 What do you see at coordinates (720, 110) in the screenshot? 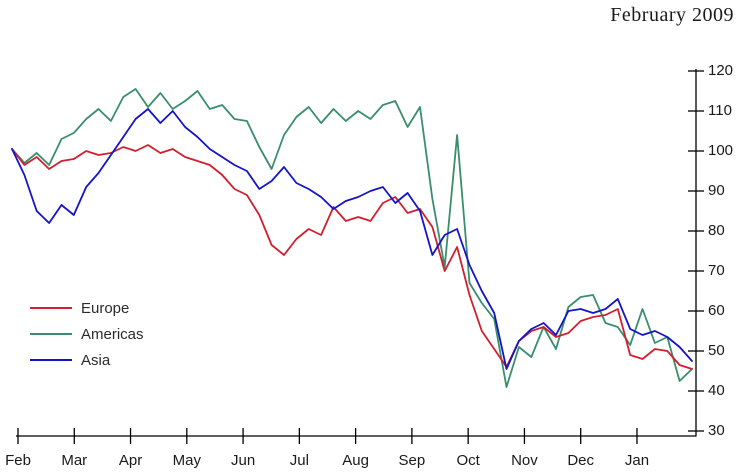
I see `y-tick-label: 110` at bounding box center [720, 110].